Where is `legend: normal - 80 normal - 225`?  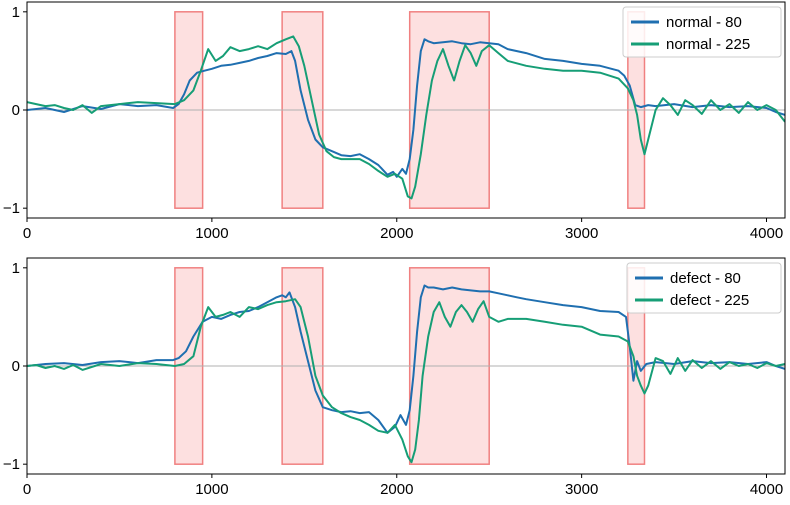
legend: normal - 80 normal - 225 is located at coordinates (702, 32).